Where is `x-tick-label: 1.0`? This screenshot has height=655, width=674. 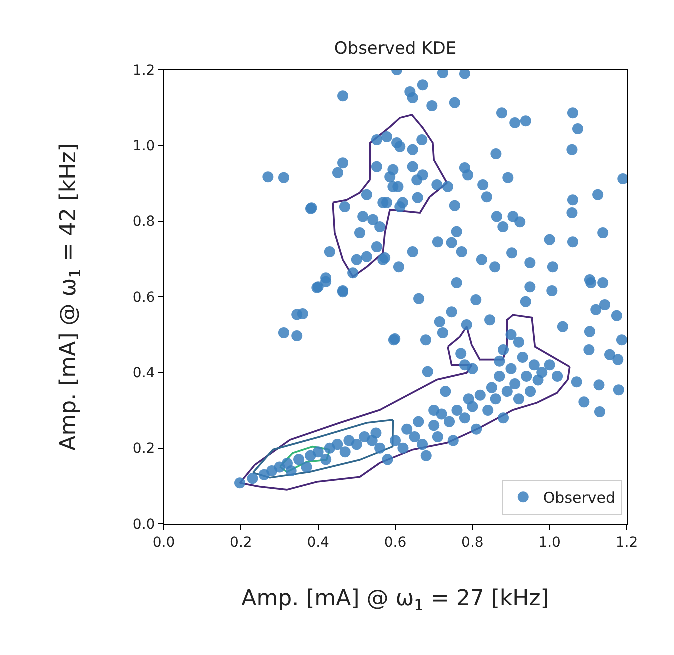
x-tick-label: 1.0 is located at coordinates (549, 542).